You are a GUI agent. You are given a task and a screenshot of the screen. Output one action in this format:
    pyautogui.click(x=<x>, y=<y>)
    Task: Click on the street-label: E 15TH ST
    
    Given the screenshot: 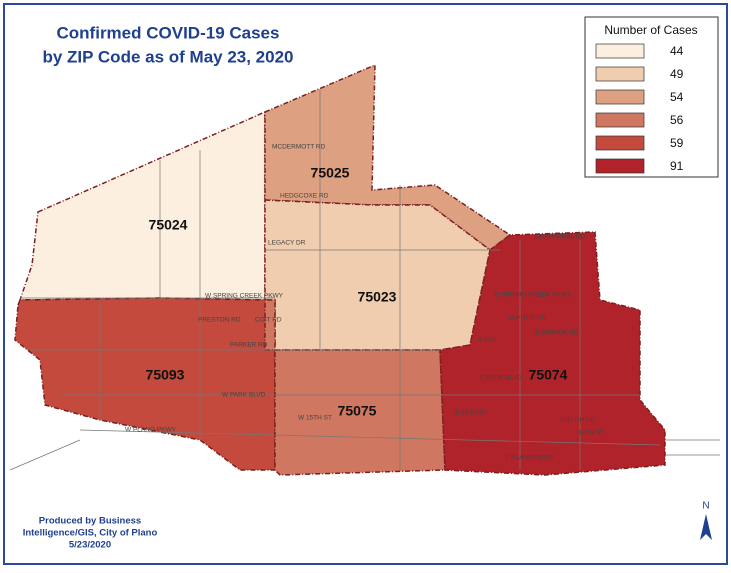 What is the action you would take?
    pyautogui.click(x=471, y=413)
    